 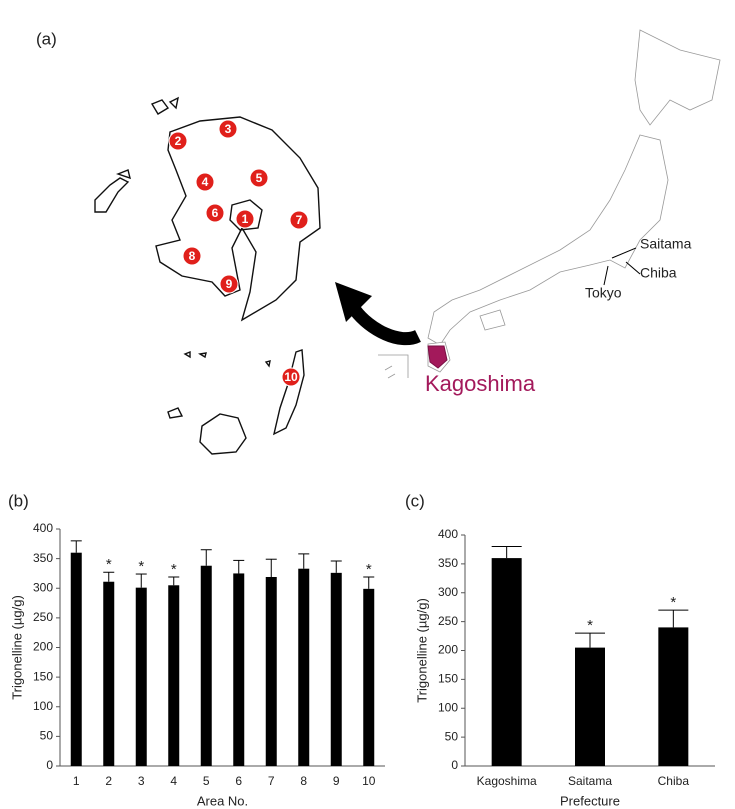 What do you see at coordinates (378, 314) in the screenshot?
I see `arrow` at bounding box center [378, 314].